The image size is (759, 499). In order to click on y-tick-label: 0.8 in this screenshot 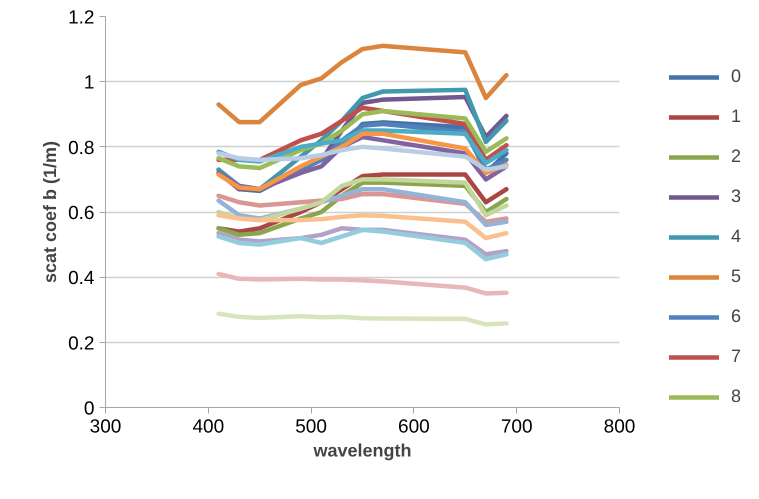, I will do `click(81, 148)`.